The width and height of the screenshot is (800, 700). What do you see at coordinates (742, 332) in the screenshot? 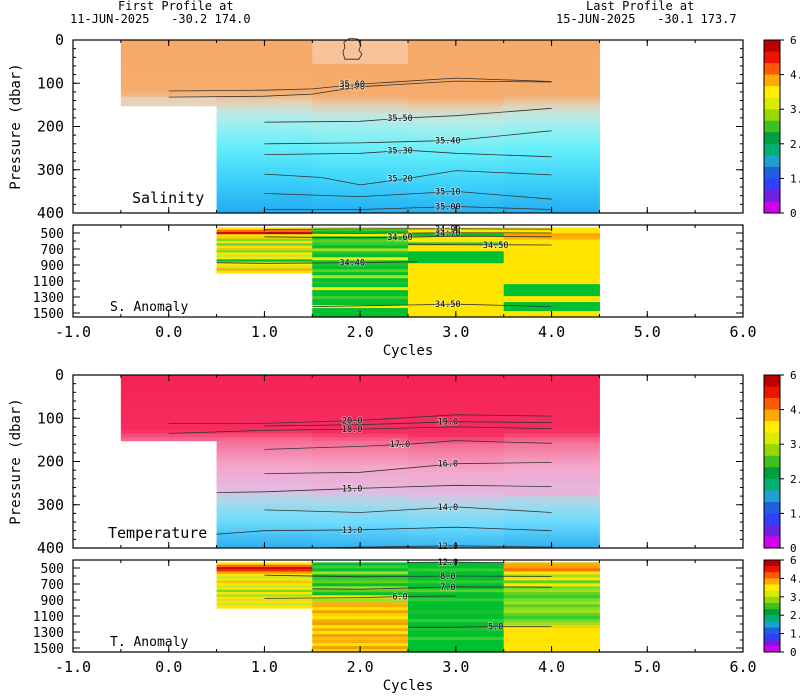
I see `sal-anom-xtick-label: 6.0` at bounding box center [742, 332].